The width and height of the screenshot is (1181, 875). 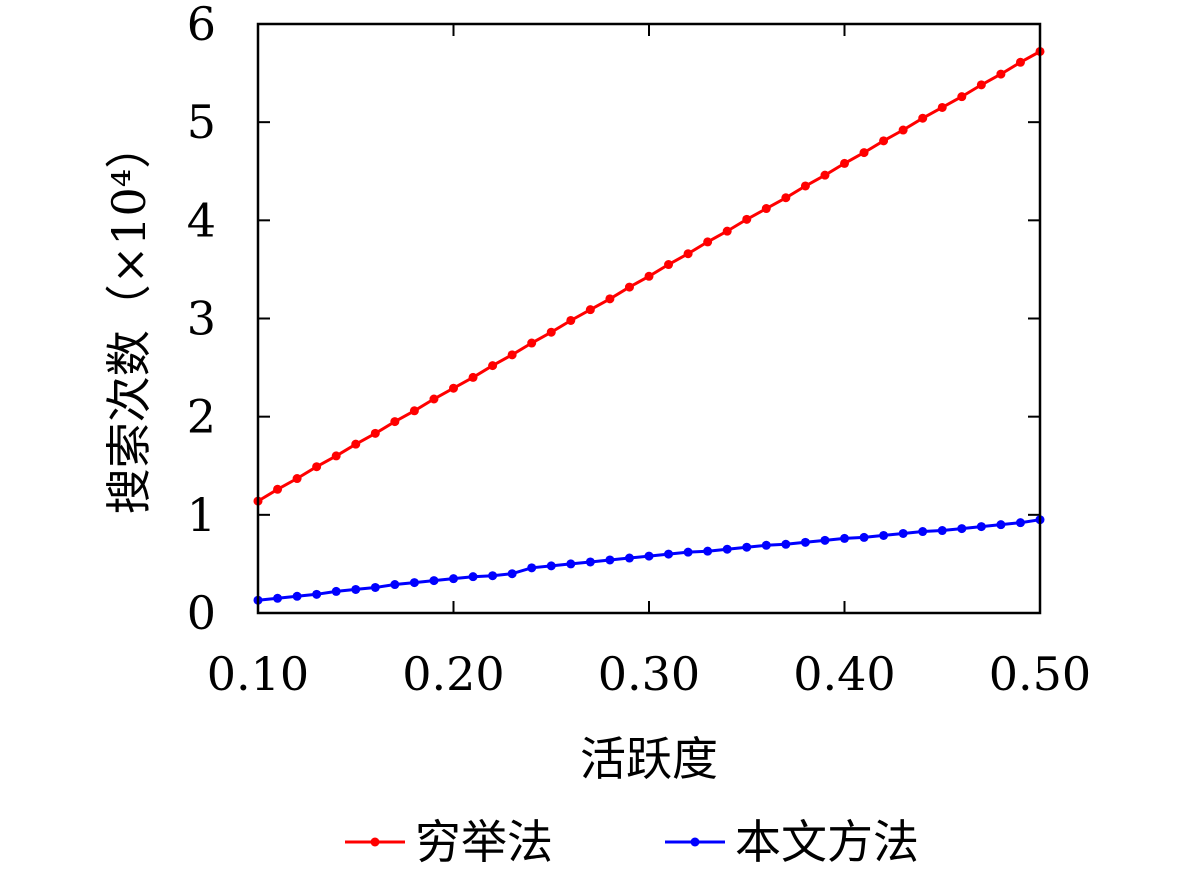 What do you see at coordinates (201, 220) in the screenshot?
I see `y-tick-label: 4` at bounding box center [201, 220].